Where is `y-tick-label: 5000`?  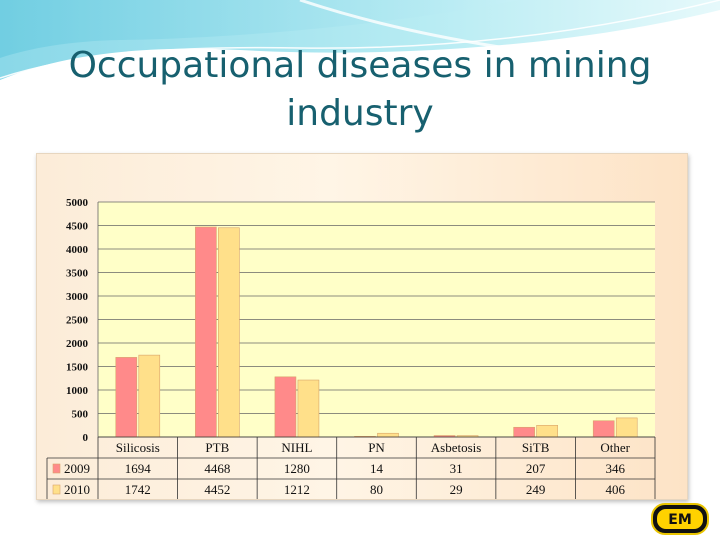
y-tick-label: 5000 is located at coordinates (77, 203).